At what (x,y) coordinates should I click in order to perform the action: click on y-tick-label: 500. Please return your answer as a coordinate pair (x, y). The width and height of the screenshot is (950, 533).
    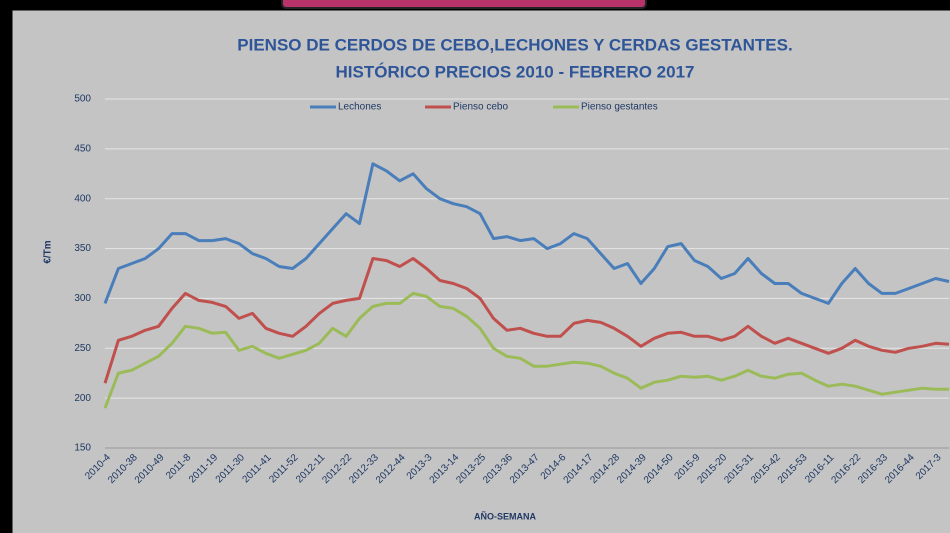
    Looking at the image, I should click on (82, 99).